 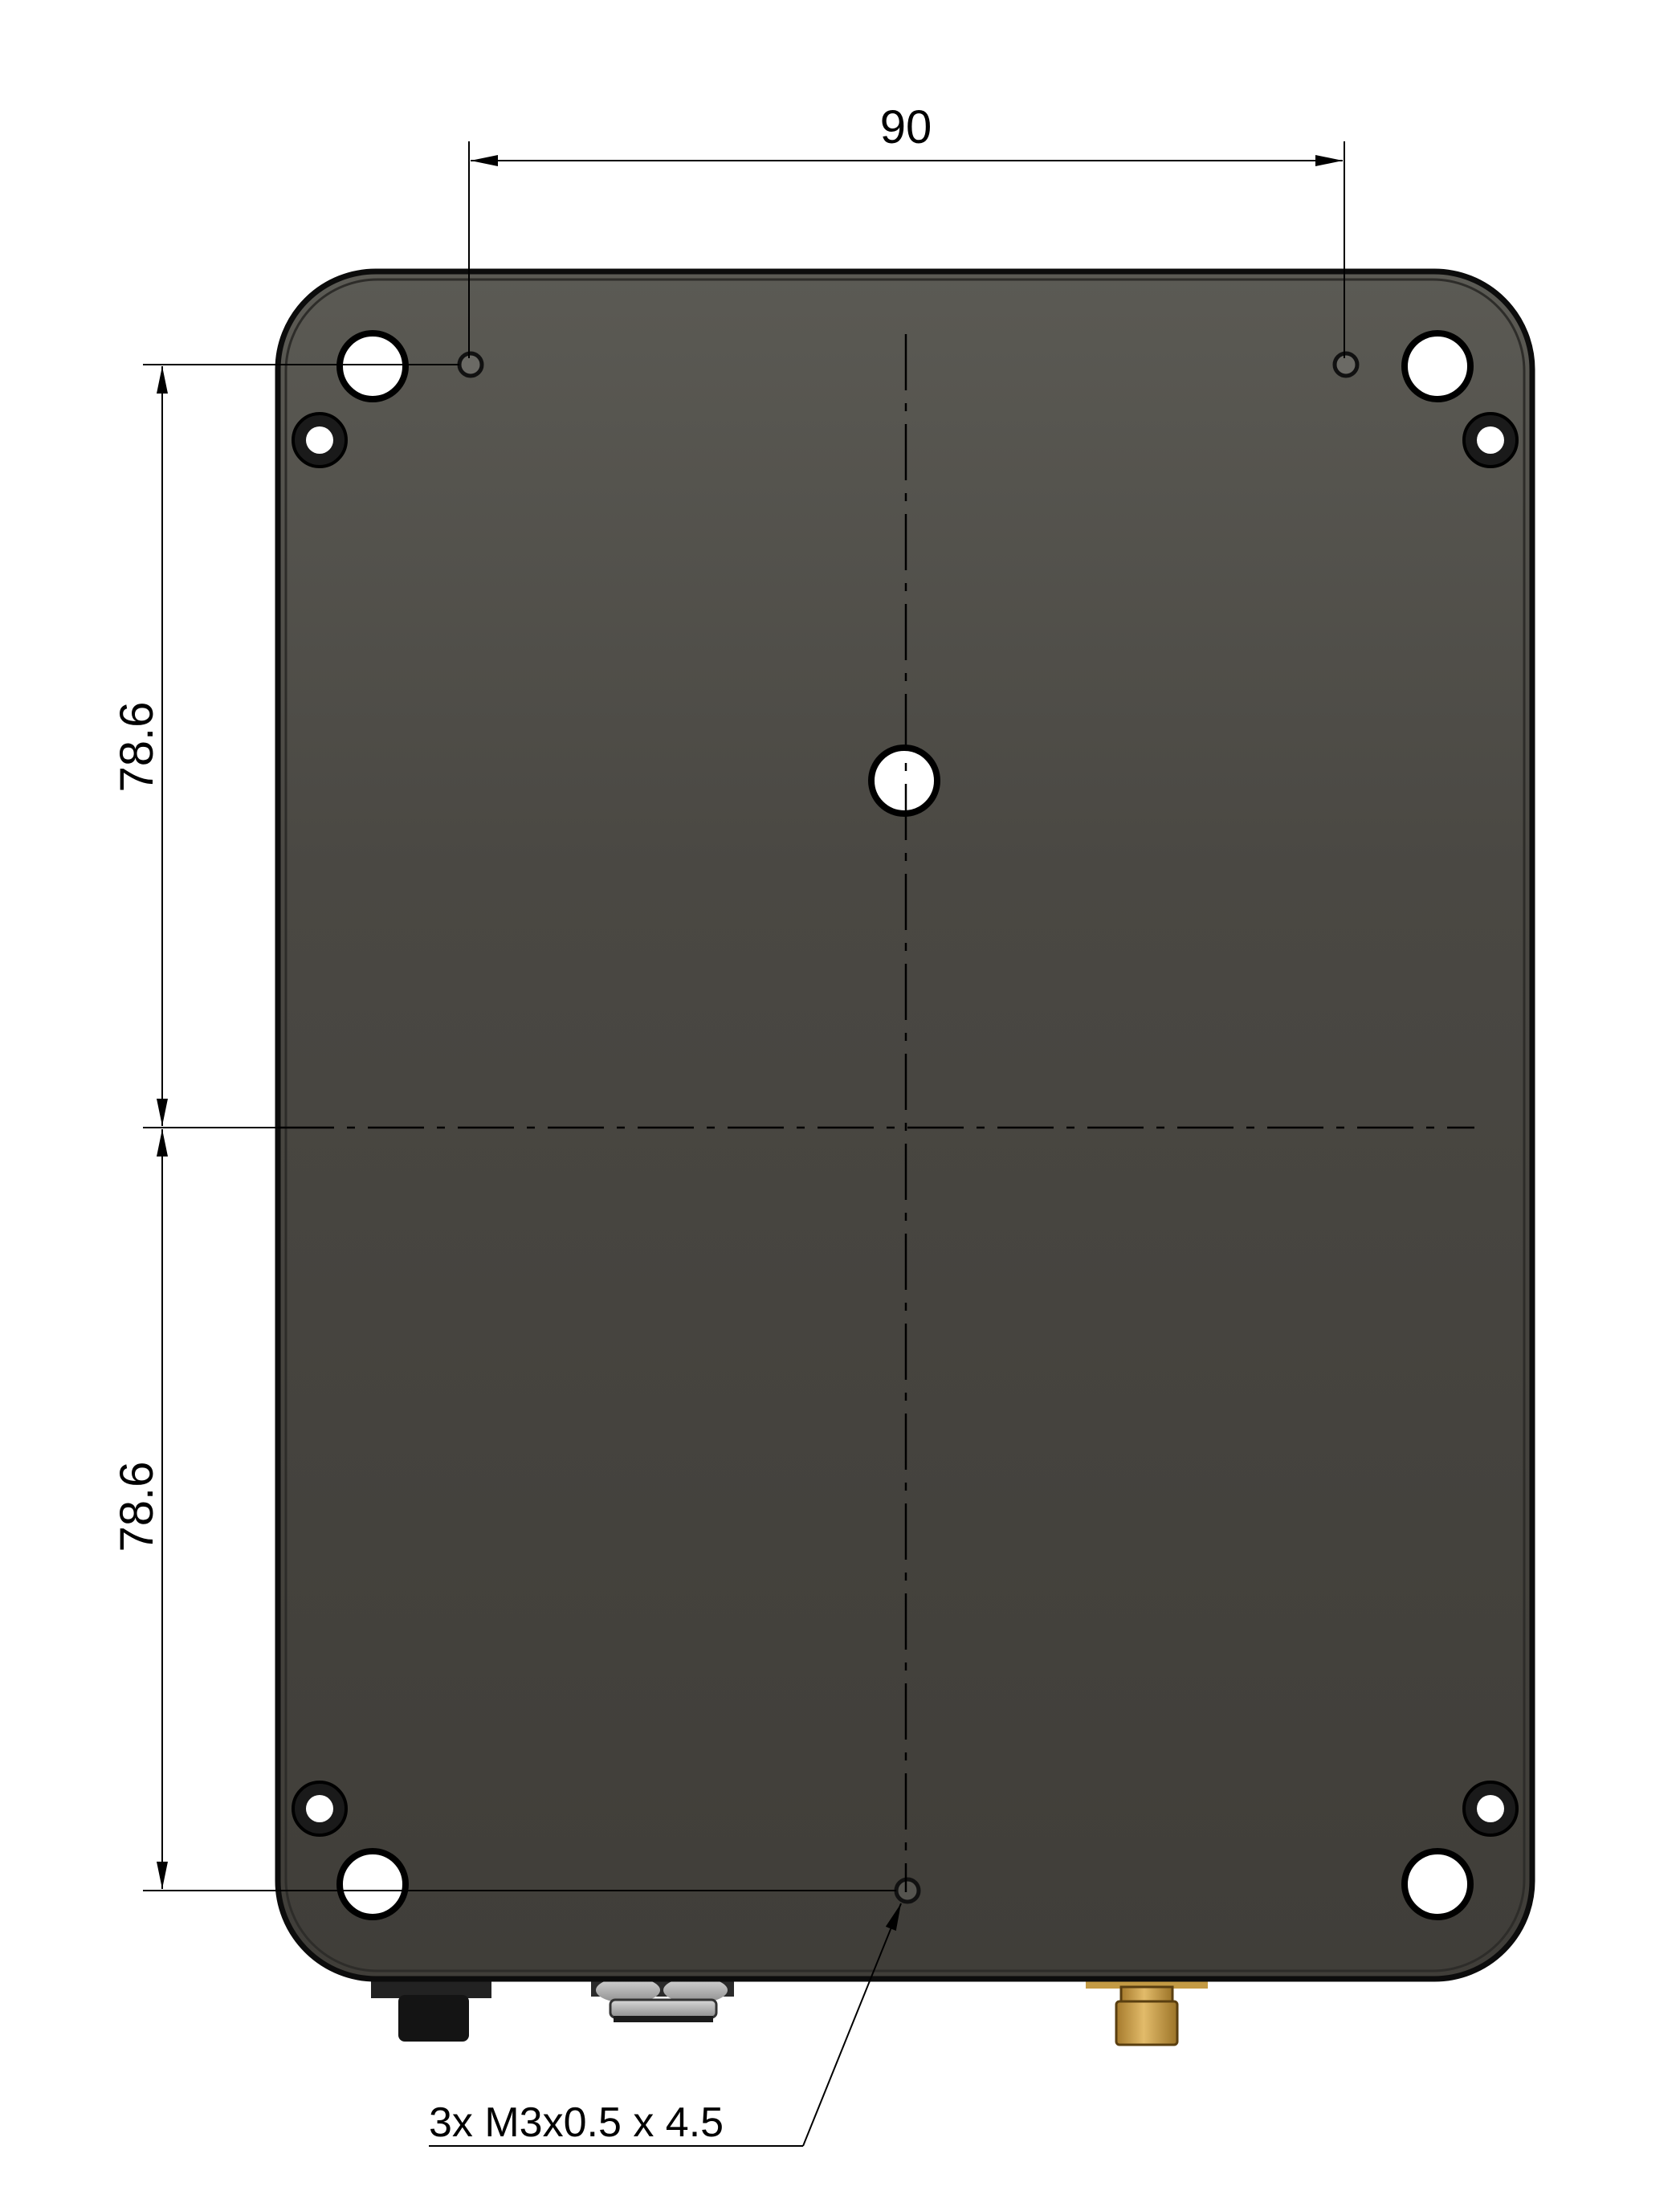 I want to click on threaded-hole-top-left, so click(x=470, y=364).